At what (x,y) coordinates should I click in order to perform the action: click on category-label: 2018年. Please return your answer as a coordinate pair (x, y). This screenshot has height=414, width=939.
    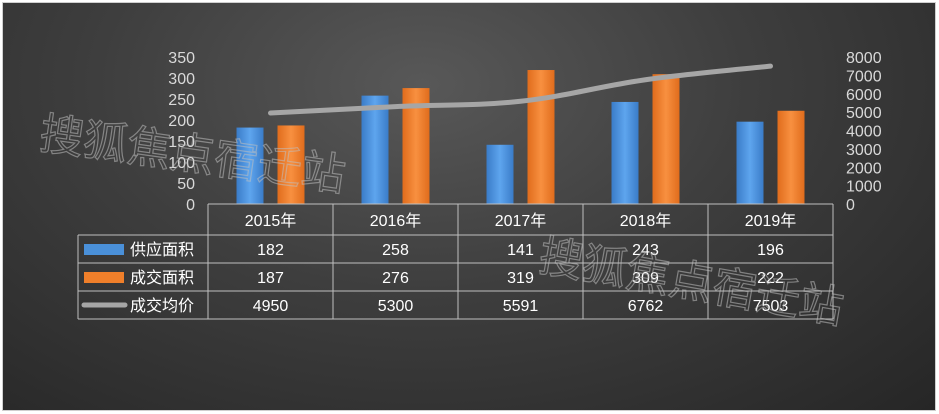
    Looking at the image, I should click on (646, 221).